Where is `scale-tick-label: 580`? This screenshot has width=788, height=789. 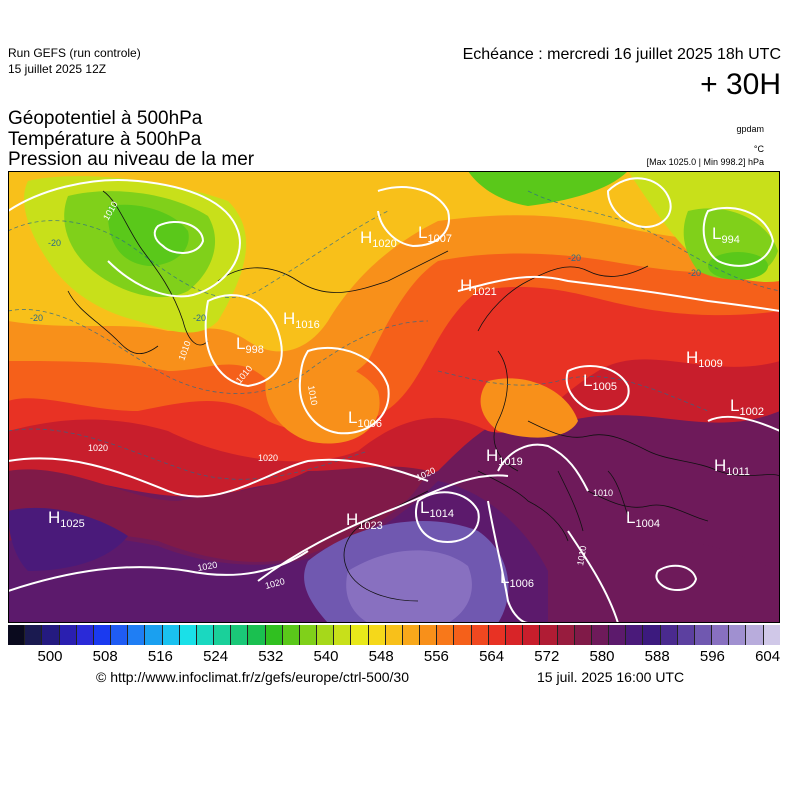
scale-tick-label: 580 is located at coordinates (602, 656).